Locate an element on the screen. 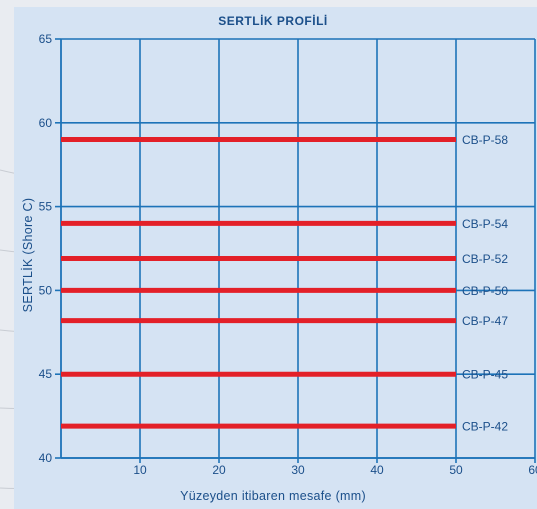 This screenshot has height=509, width=537. y-tick-label: 50 is located at coordinates (46, 290).